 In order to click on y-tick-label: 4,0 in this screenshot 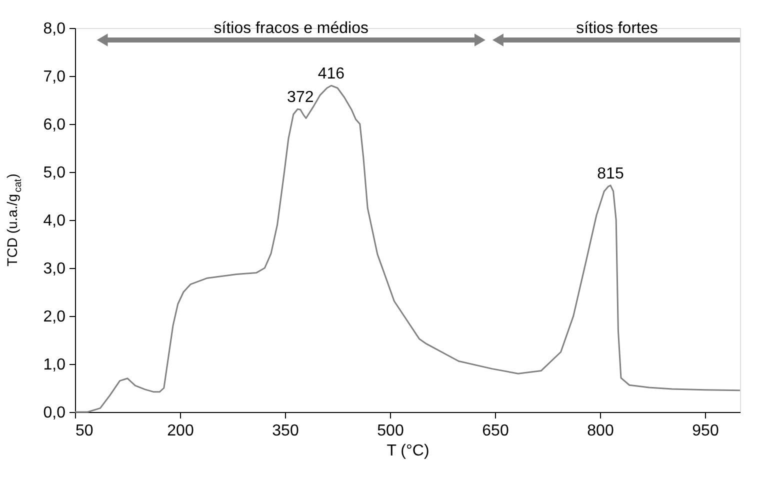, I will do `click(54, 221)`.